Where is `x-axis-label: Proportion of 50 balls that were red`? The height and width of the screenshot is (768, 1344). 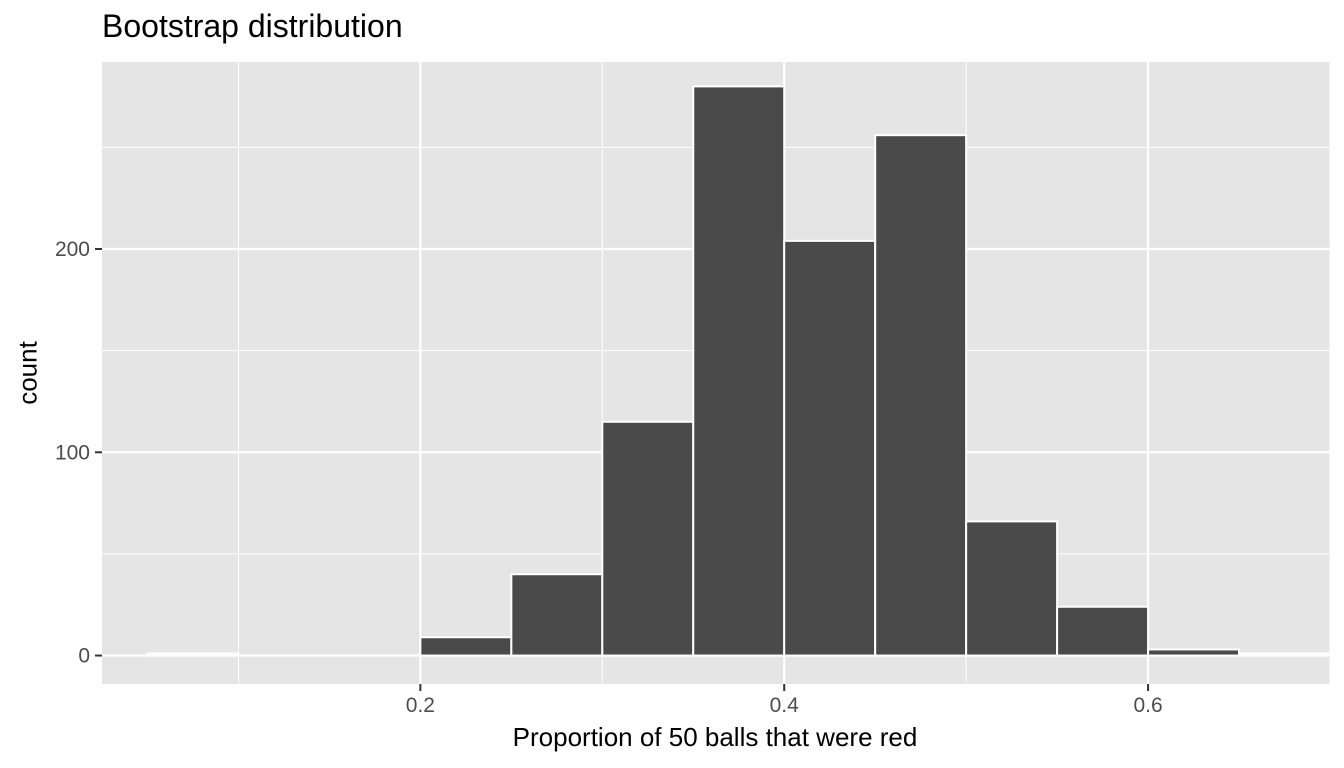
x-axis-label: Proportion of 50 balls that were red is located at coordinates (715, 737).